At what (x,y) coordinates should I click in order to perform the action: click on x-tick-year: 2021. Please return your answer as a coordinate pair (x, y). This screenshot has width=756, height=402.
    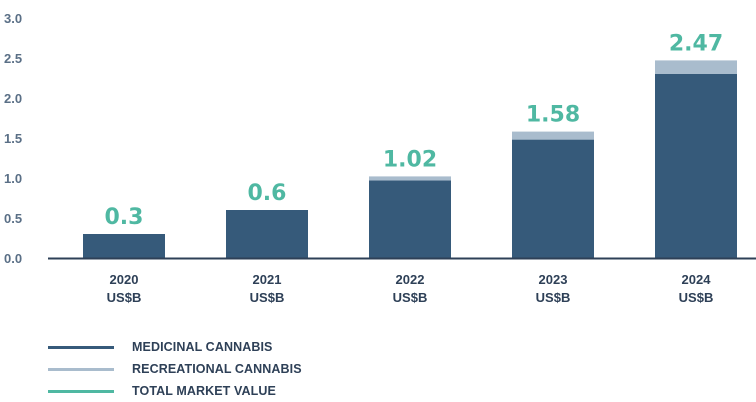
    Looking at the image, I should click on (267, 279).